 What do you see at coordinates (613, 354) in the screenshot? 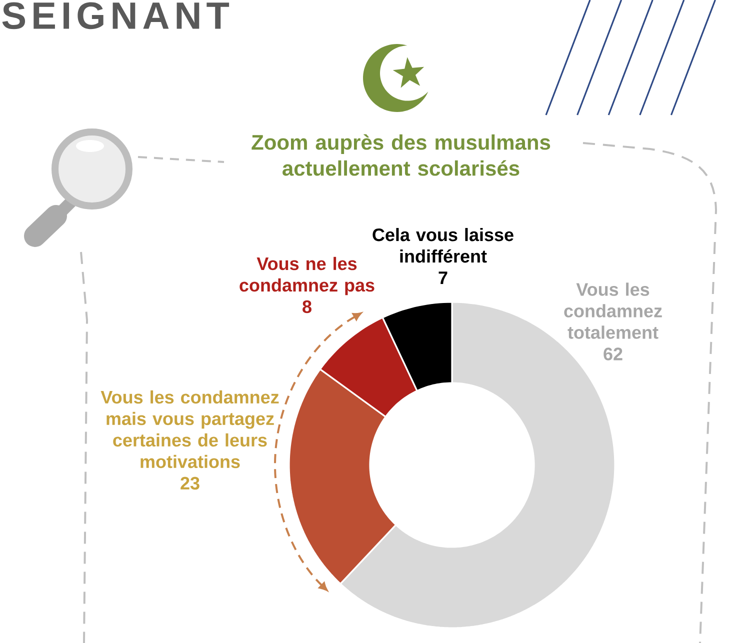
I see `data-label: 62` at bounding box center [613, 354].